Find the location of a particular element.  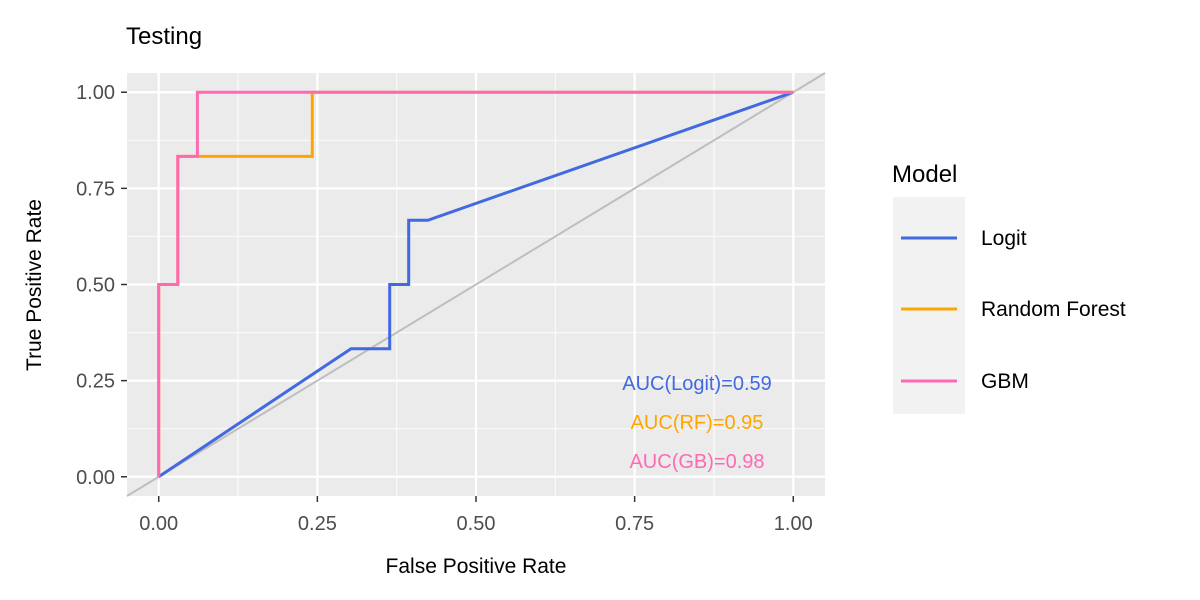

y-tick-label: 0.50 is located at coordinates (95, 286).